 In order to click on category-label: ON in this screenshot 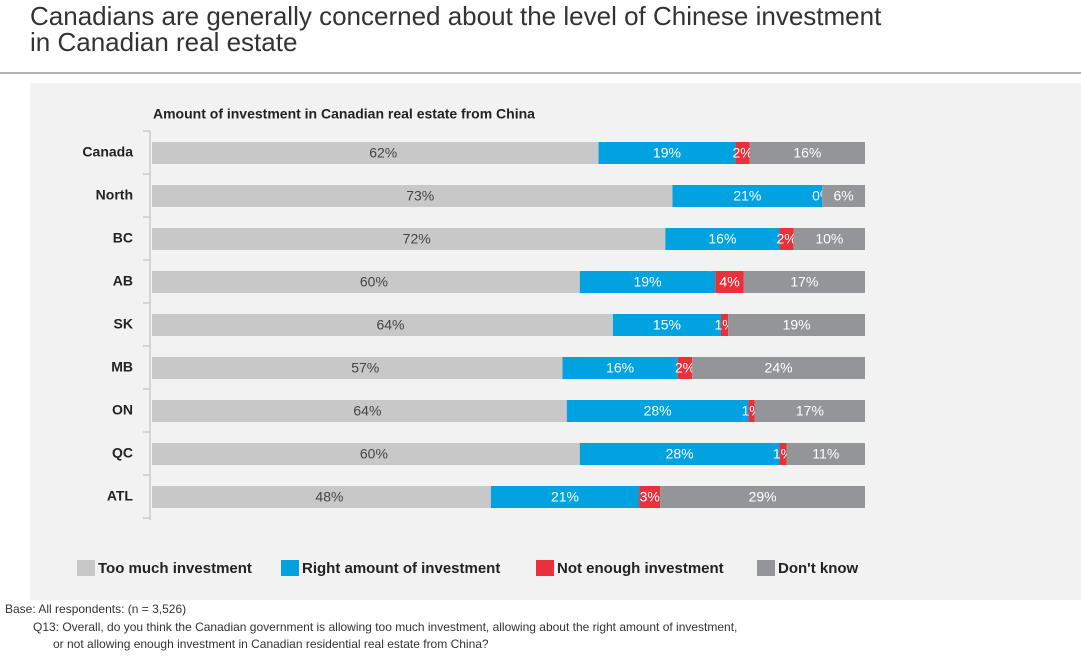, I will do `click(122, 410)`.